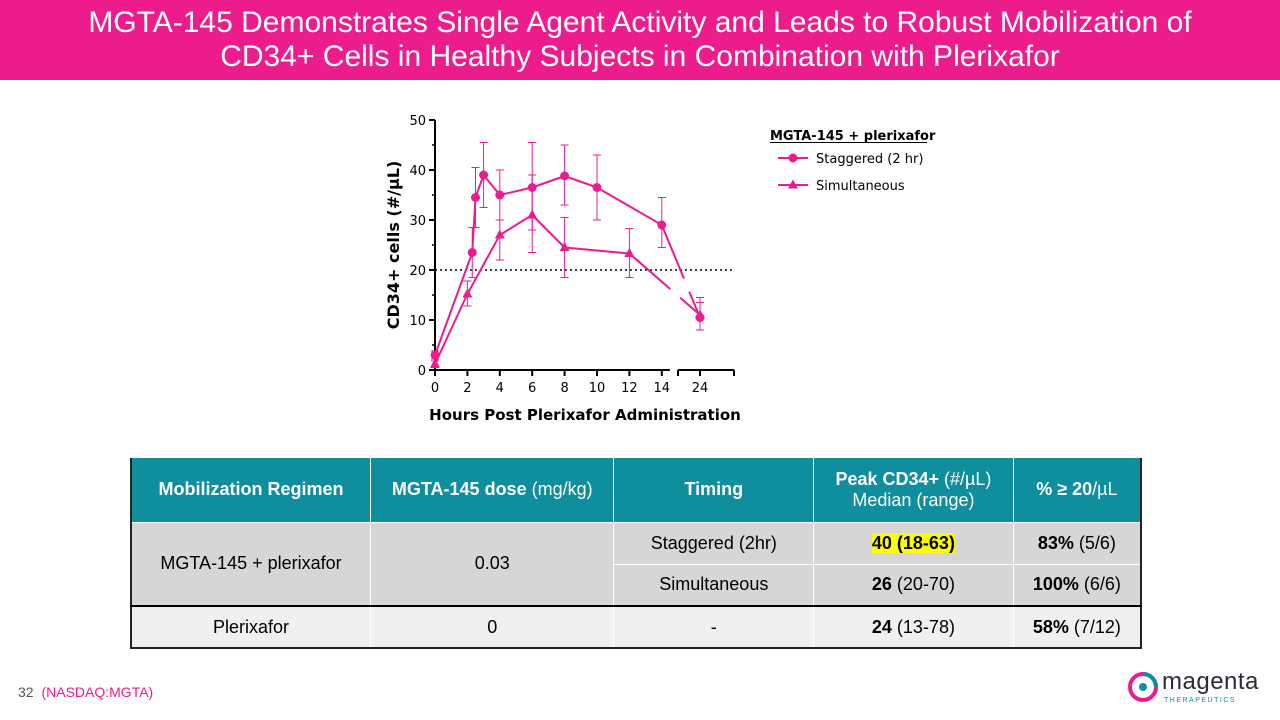 This screenshot has width=1280, height=720. I want to click on series-layer, so click(567, 255).